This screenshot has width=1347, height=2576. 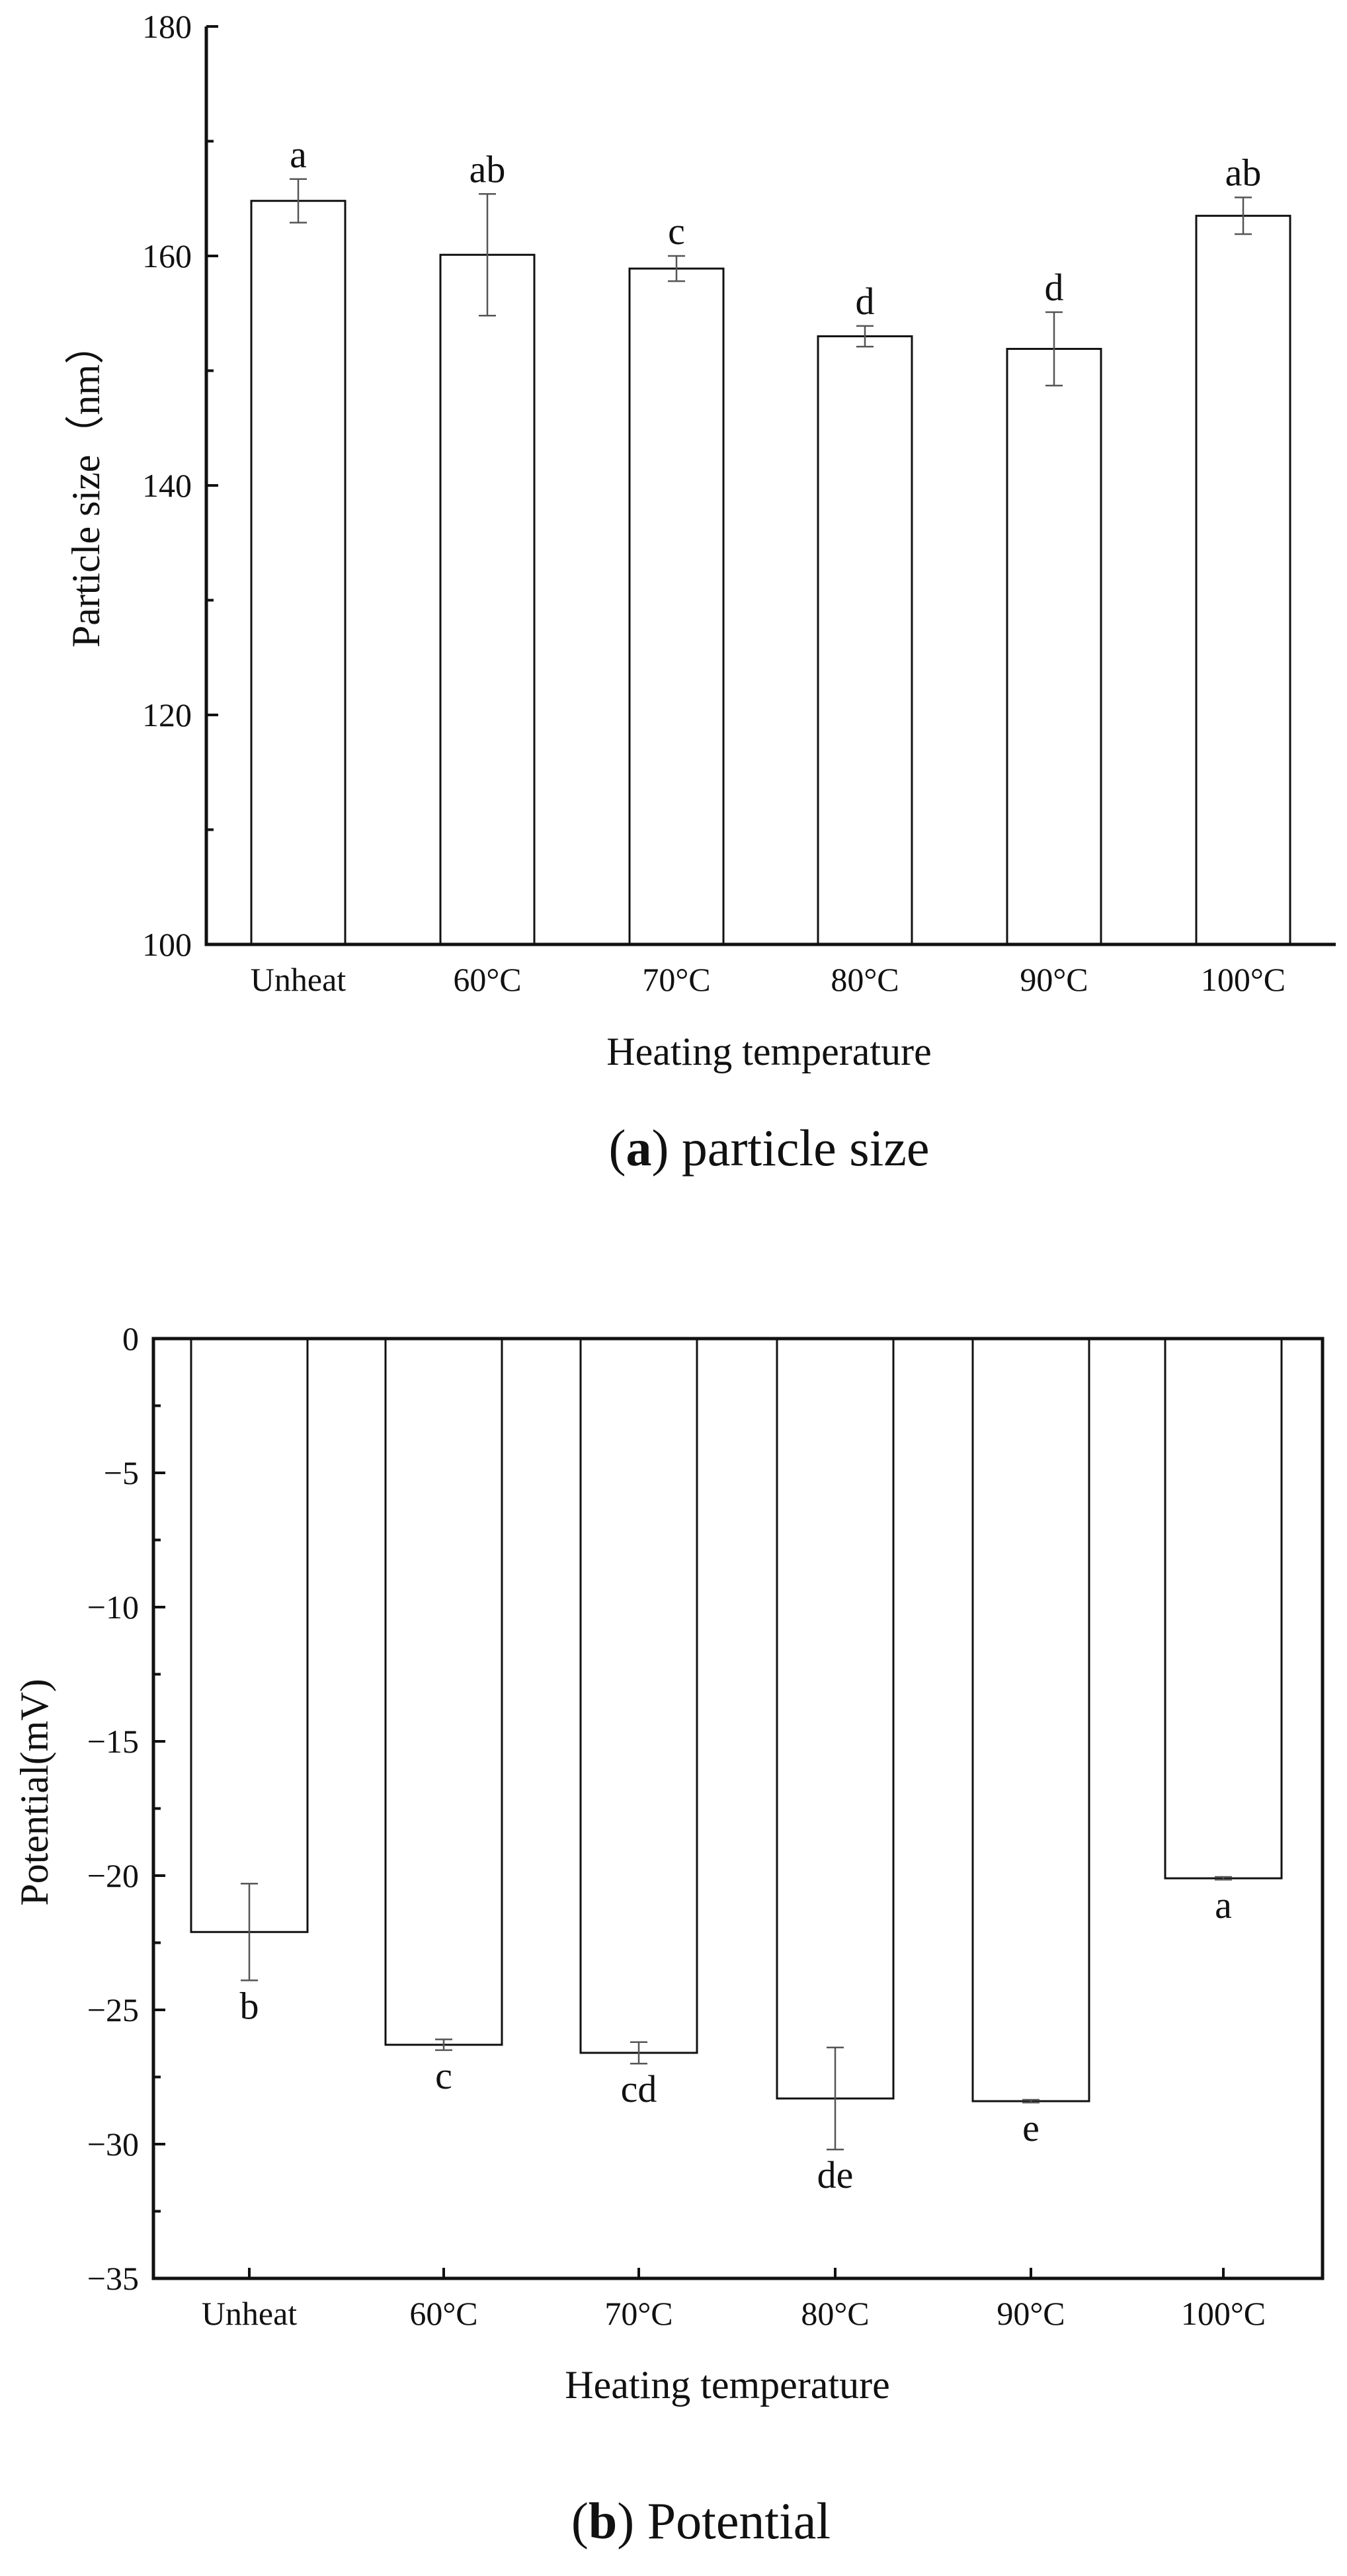 What do you see at coordinates (638, 1148) in the screenshot?
I see `panel-a-caption-letter: a` at bounding box center [638, 1148].